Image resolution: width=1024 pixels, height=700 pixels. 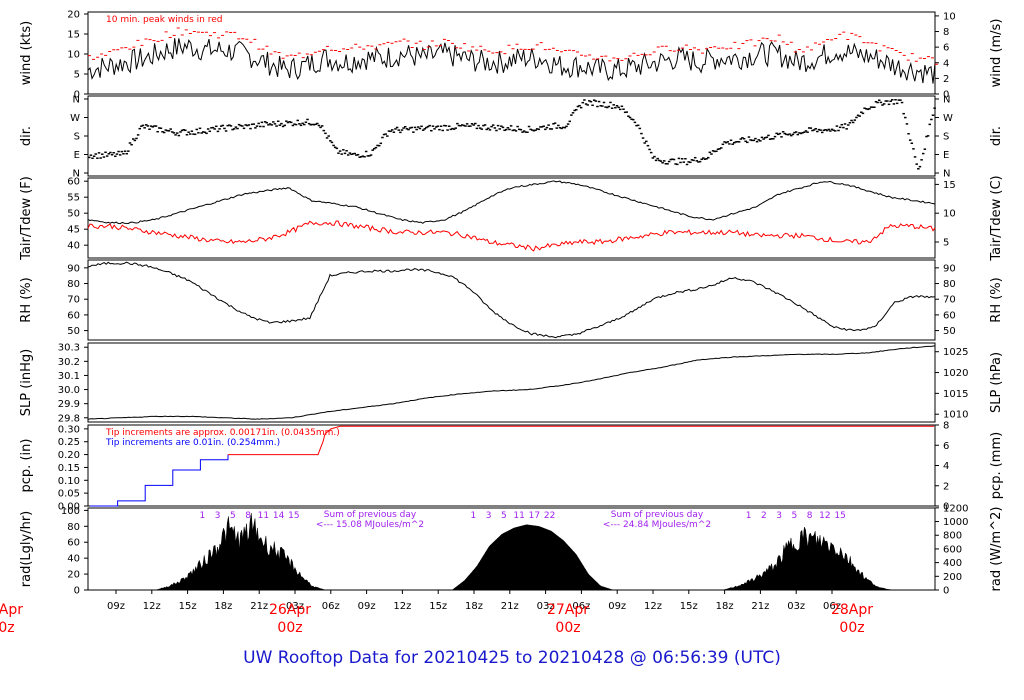 What do you see at coordinates (279, 516) in the screenshot?
I see `hour-mark-label: 14` at bounding box center [279, 516].